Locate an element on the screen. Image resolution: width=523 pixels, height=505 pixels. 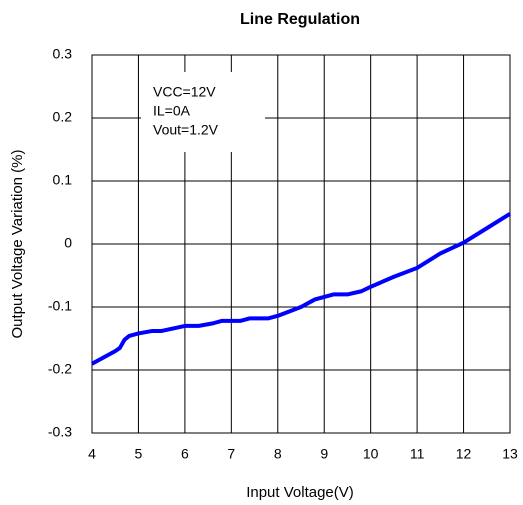
x-tick-label: 11 is located at coordinates (417, 454).